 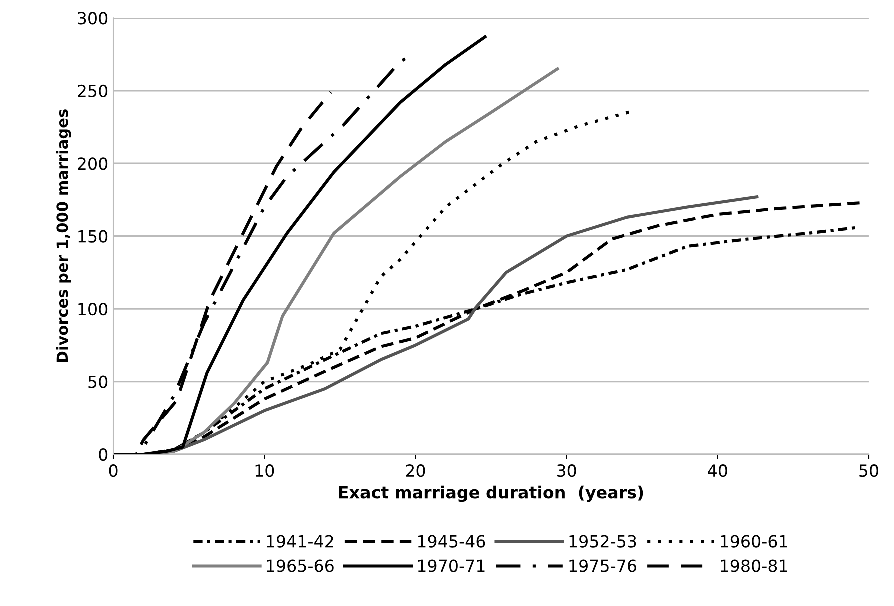 What do you see at coordinates (93, 18) in the screenshot?
I see `y-tick-label: 300` at bounding box center [93, 18].